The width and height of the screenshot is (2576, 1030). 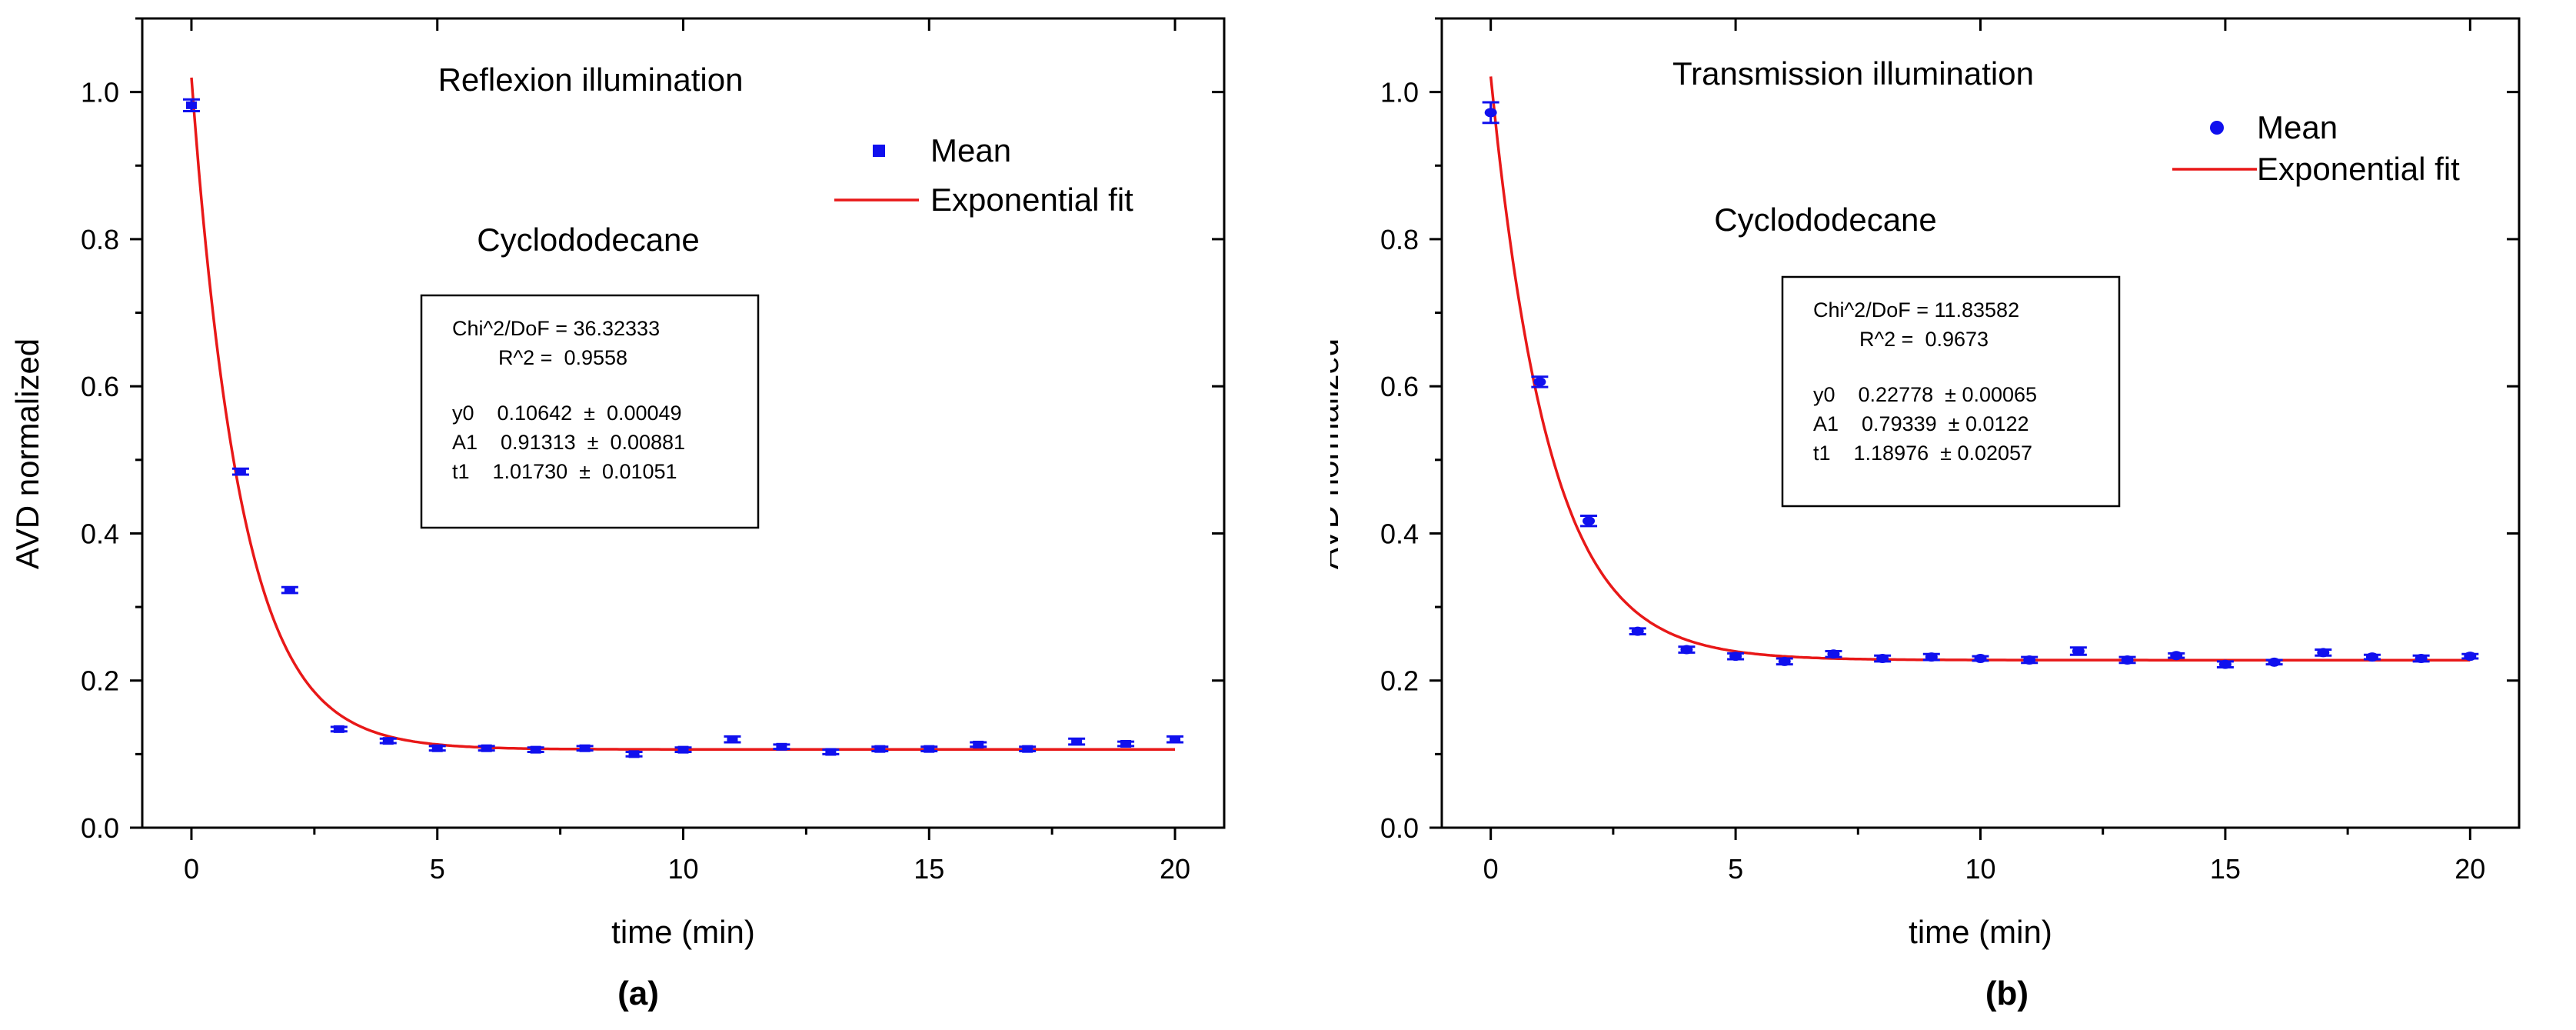 I want to click on fit-result-line: R^2 = 0.9673, so click(x=1924, y=340).